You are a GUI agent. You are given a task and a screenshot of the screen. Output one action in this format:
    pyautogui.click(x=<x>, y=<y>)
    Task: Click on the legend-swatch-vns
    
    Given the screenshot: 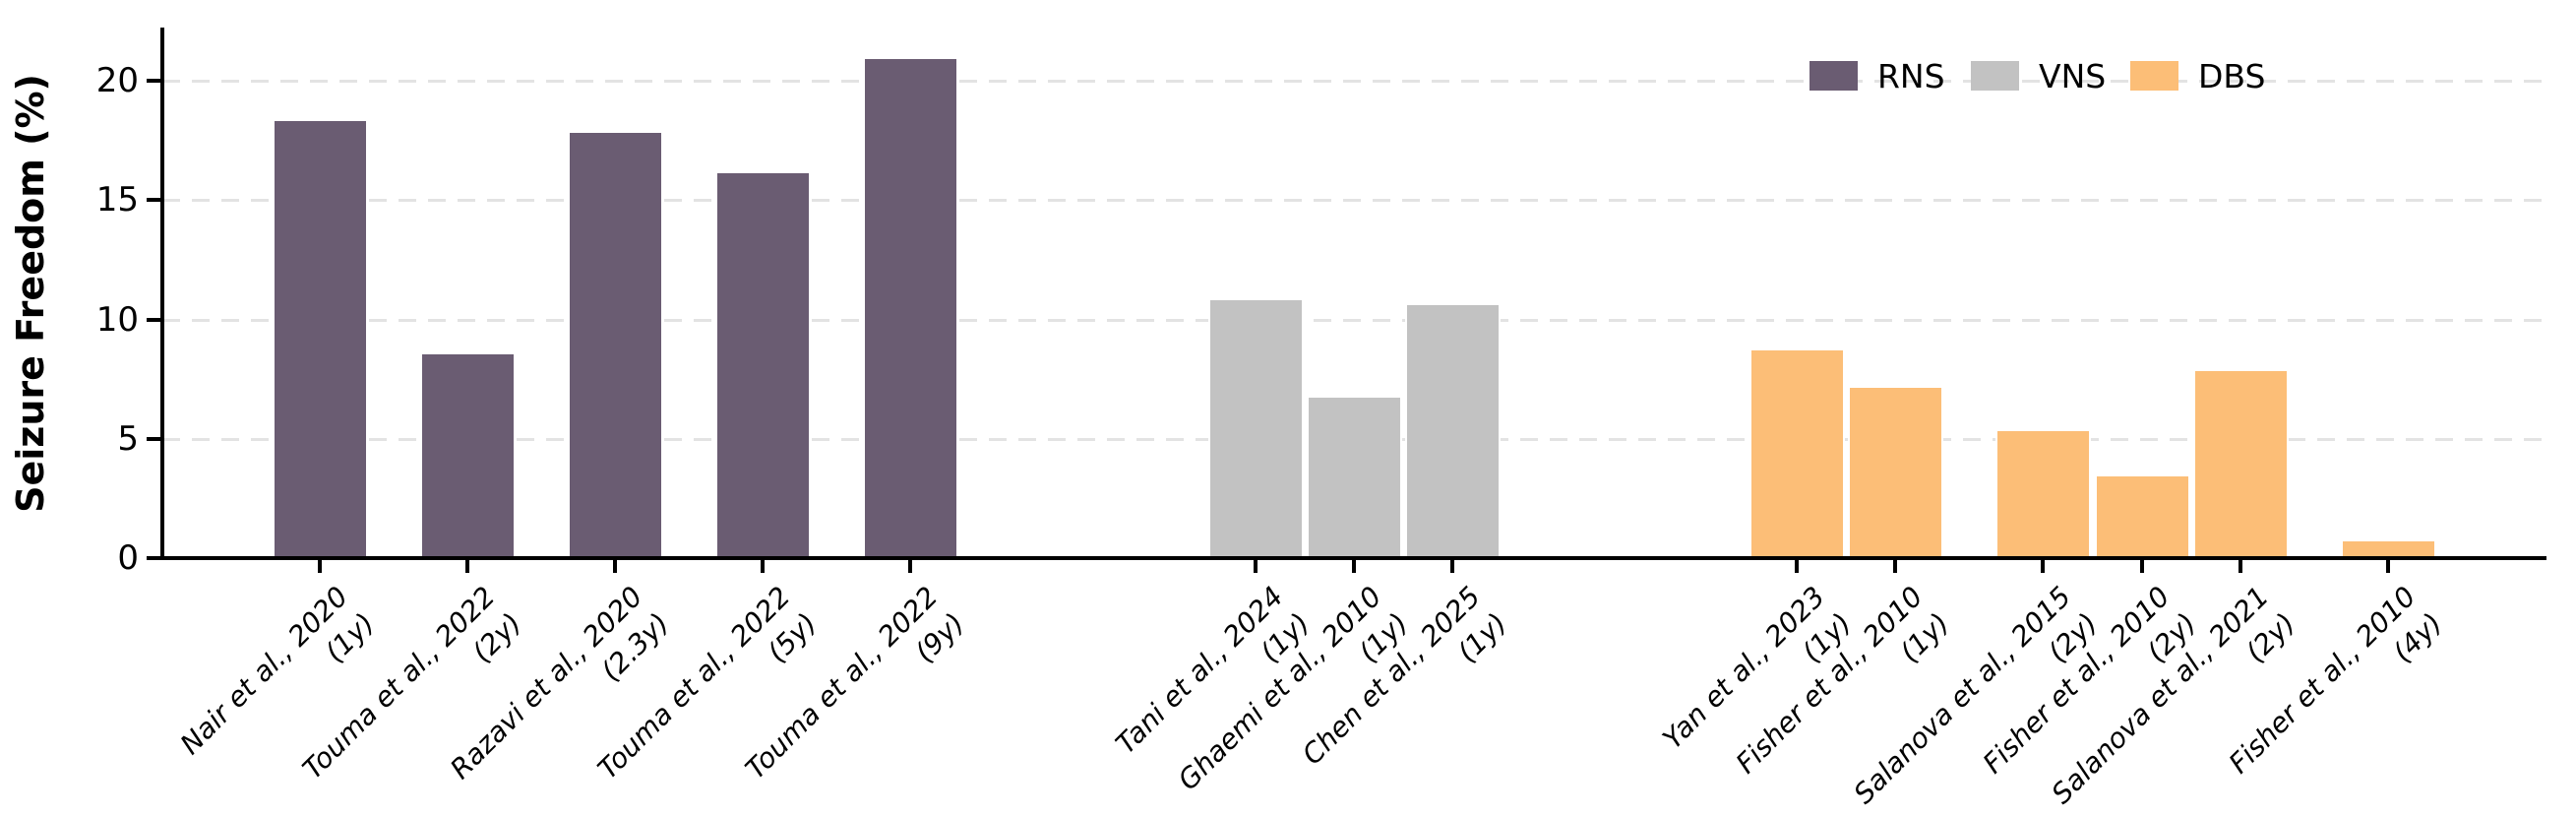 What is the action you would take?
    pyautogui.click(x=1995, y=76)
    